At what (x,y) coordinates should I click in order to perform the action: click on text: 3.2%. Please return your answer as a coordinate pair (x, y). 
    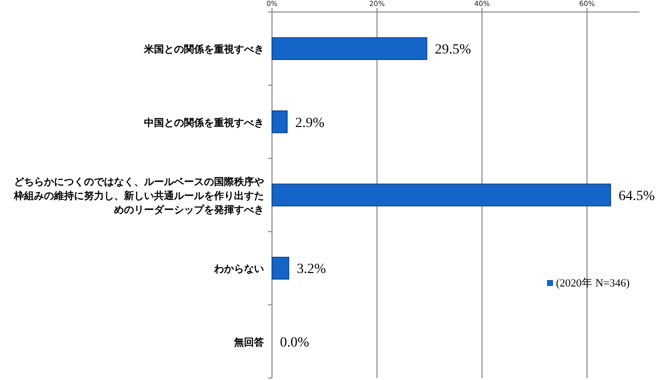
    Looking at the image, I should click on (311, 270).